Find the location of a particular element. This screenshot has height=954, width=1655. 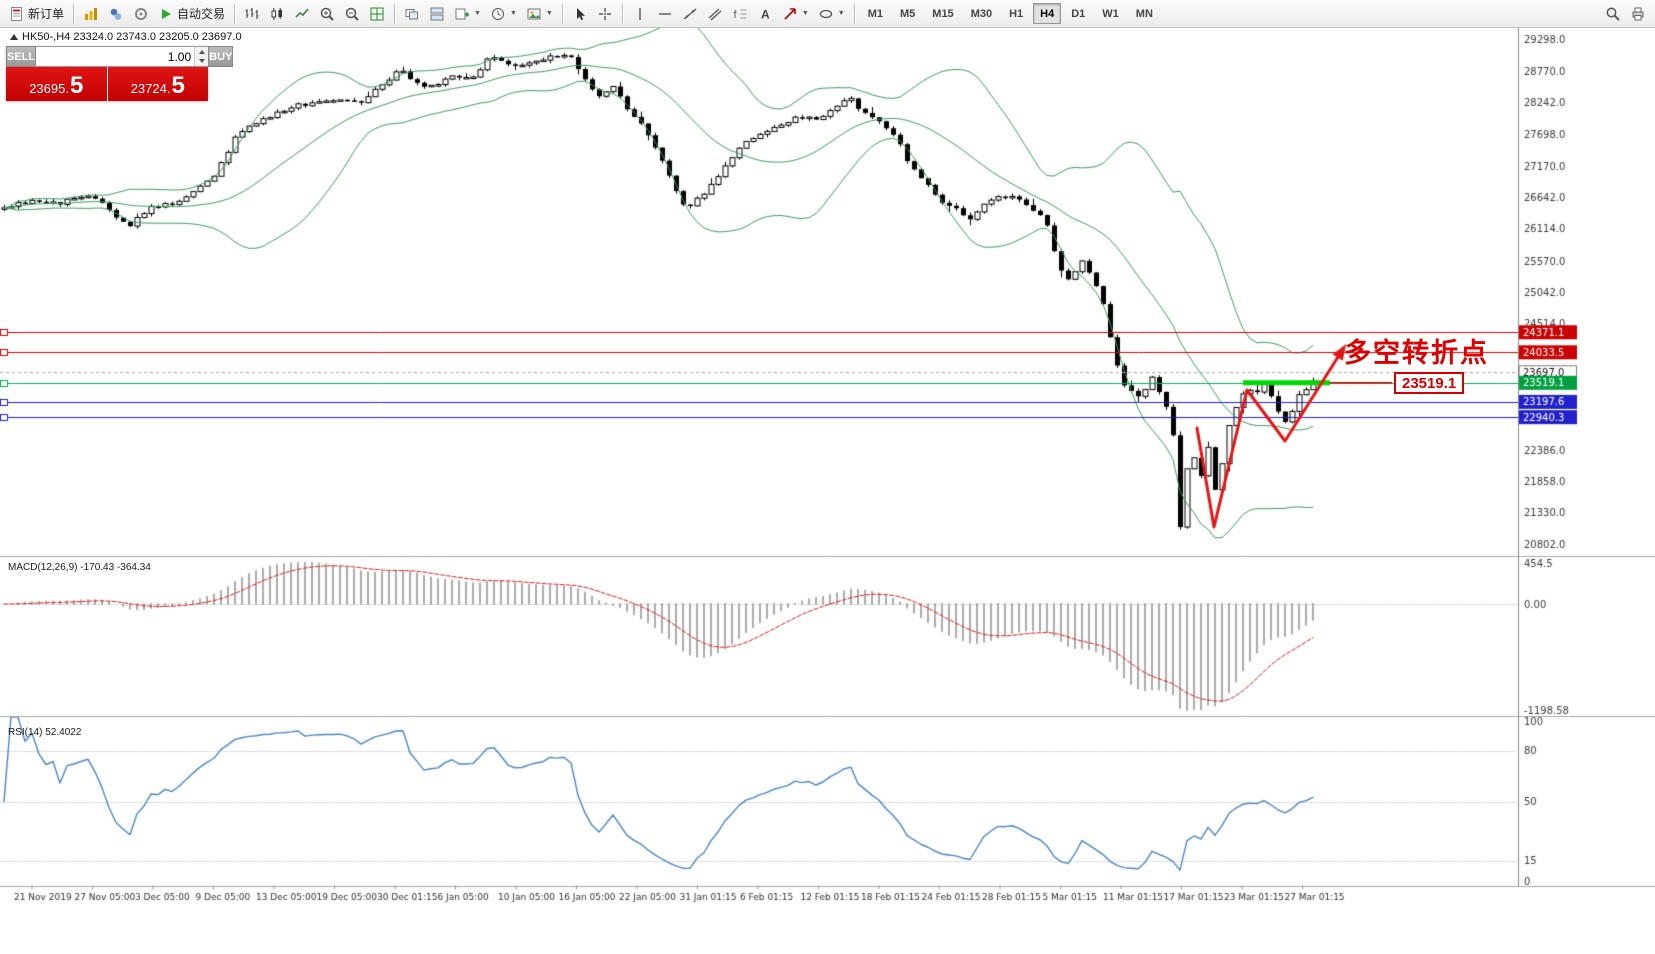

charts-icon is located at coordinates (91, 14).